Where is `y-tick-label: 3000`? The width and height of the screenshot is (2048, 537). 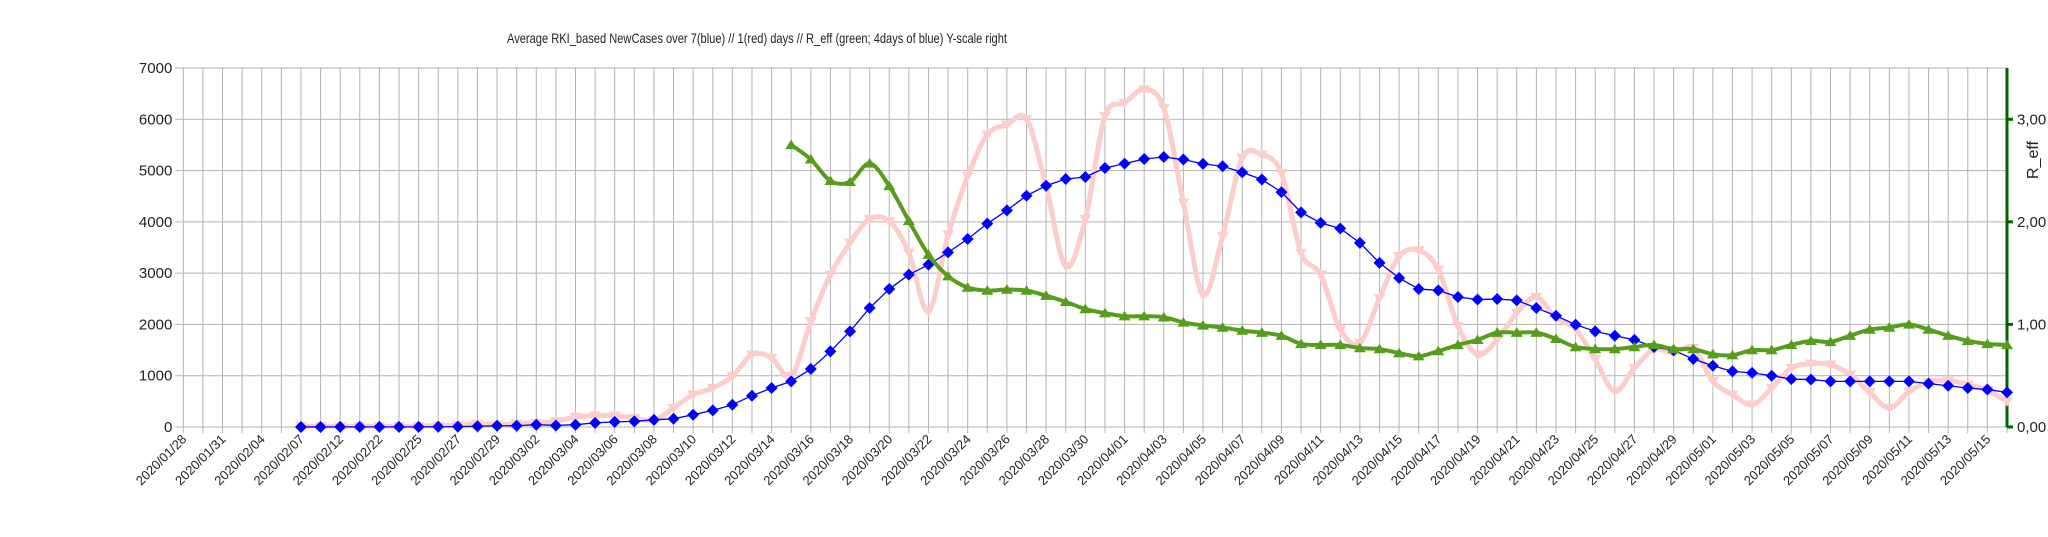
y-tick-label: 3000 is located at coordinates (155, 273).